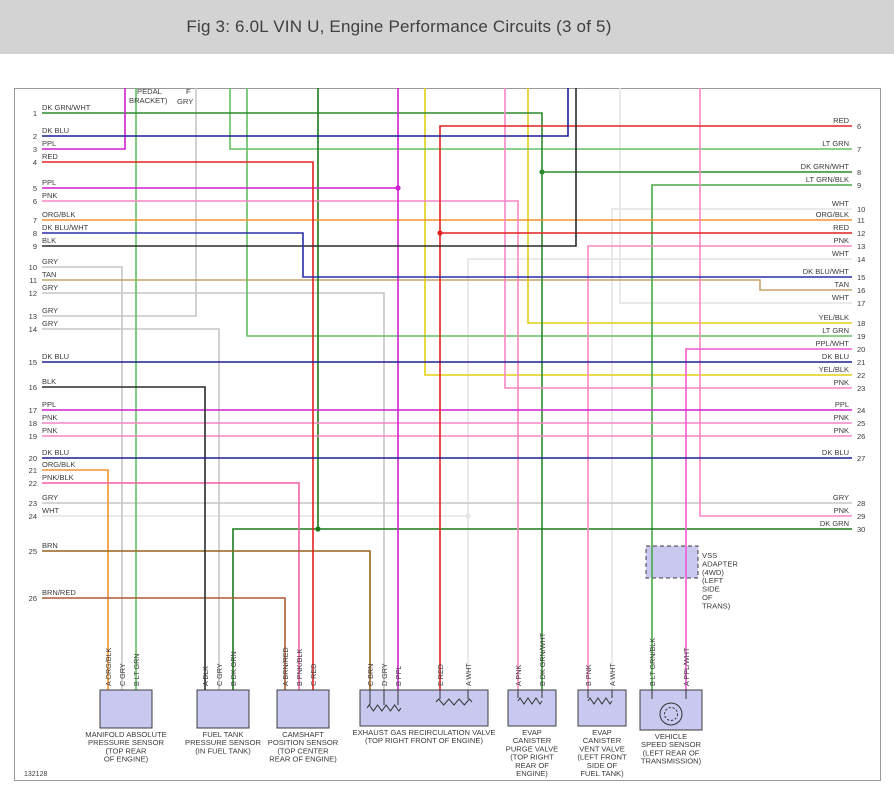  What do you see at coordinates (313, 675) in the screenshot?
I see `pin-label: C RED` at bounding box center [313, 675].